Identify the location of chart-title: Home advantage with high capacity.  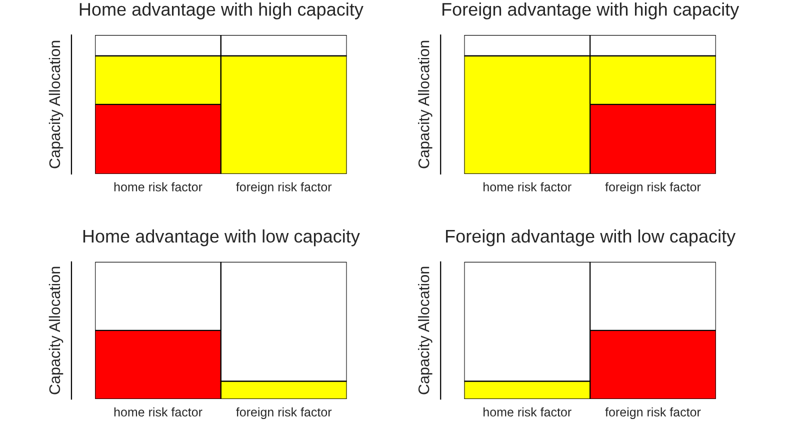
(222, 11).